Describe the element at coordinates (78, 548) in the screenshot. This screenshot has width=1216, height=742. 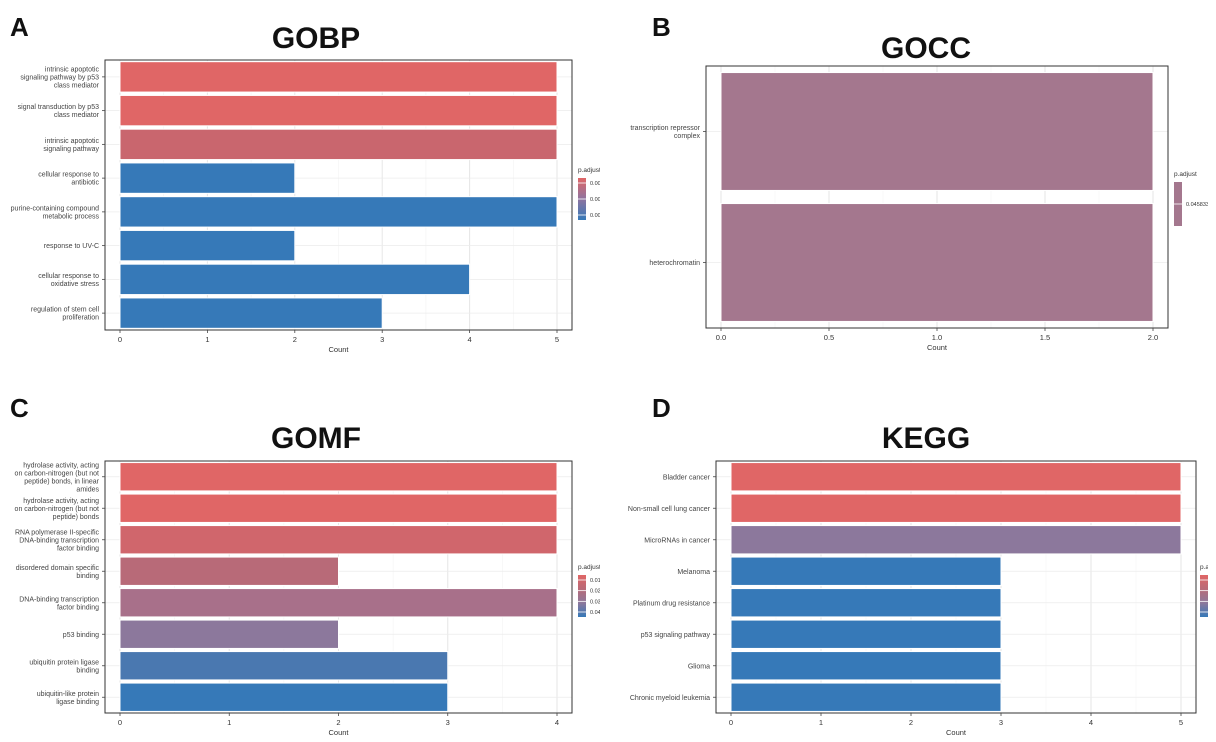
I see `category-label-line: factor binding` at that location.